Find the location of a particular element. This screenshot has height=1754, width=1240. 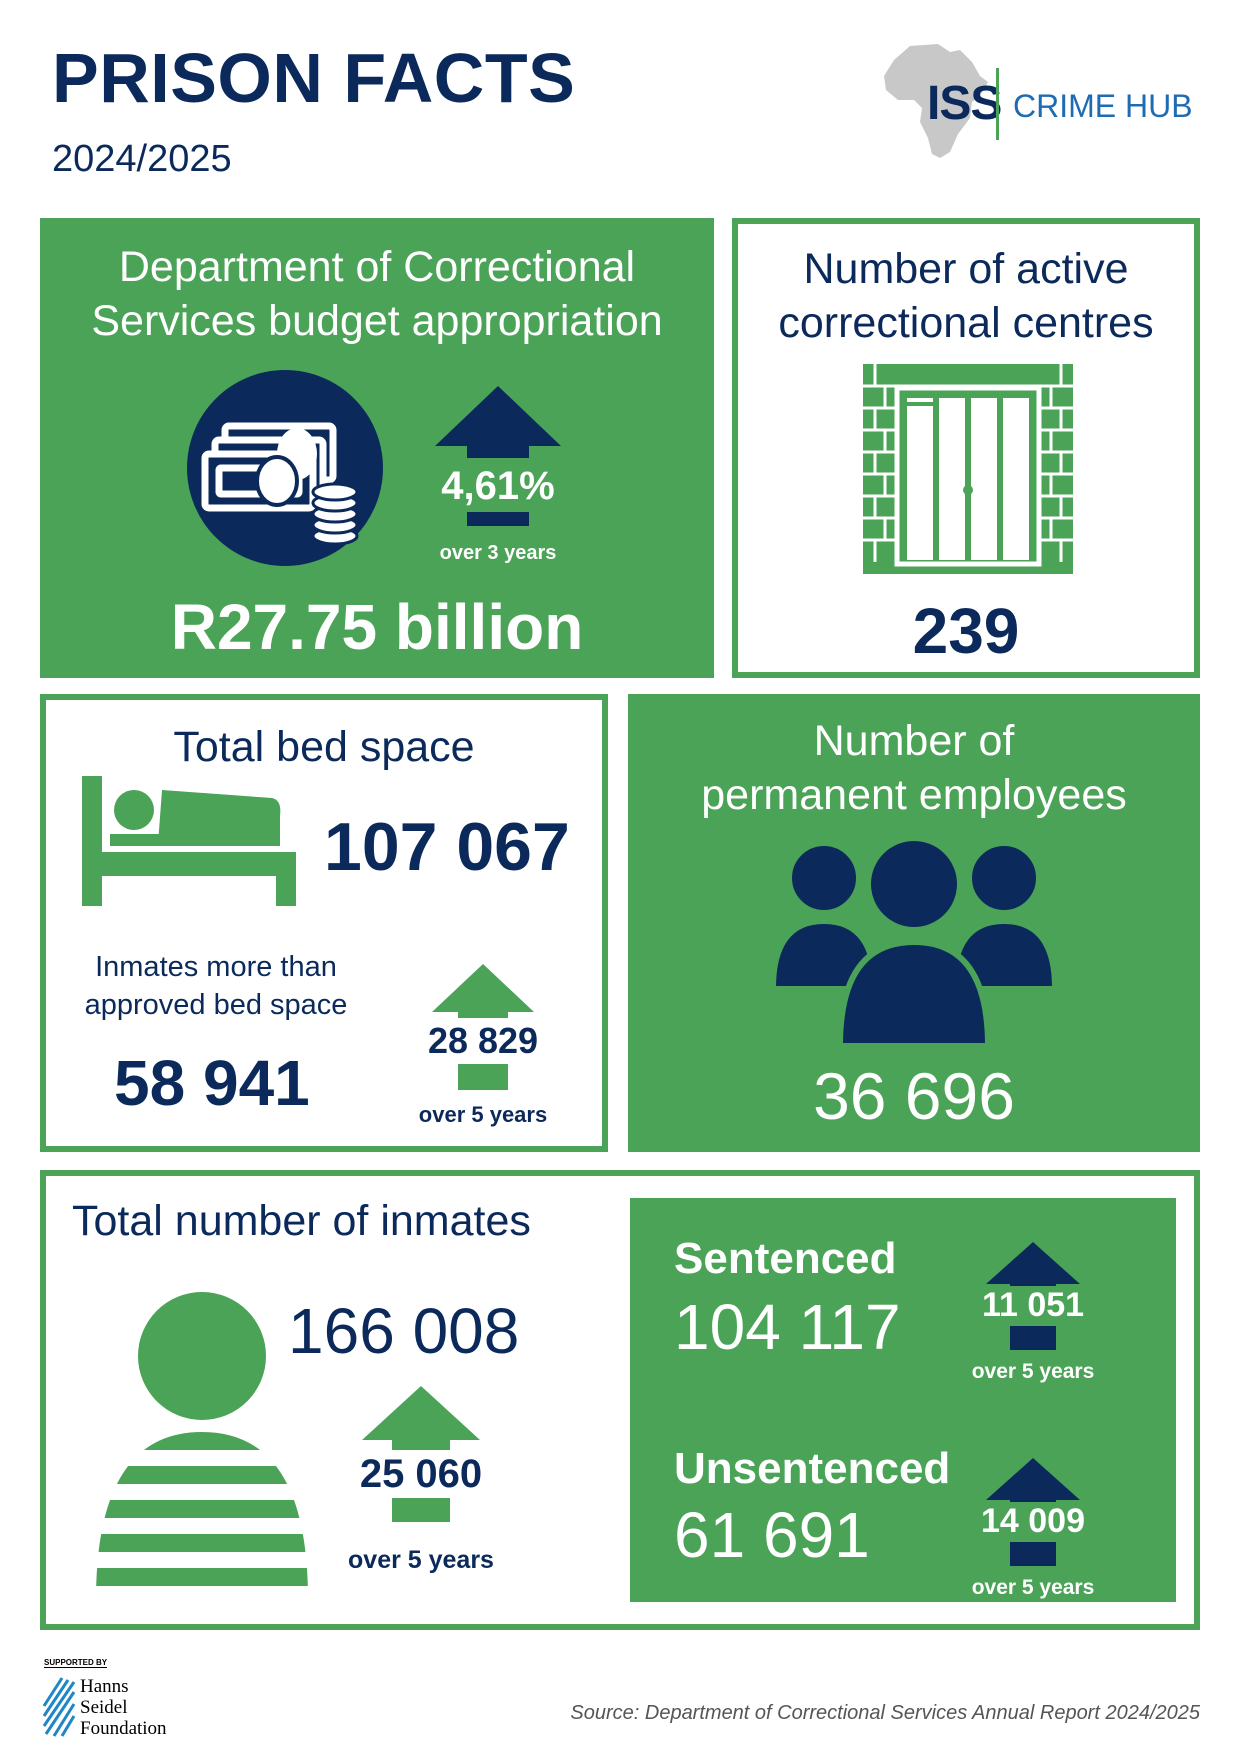

supported-by-label: SUPPORTED BY is located at coordinates (76, 1663).